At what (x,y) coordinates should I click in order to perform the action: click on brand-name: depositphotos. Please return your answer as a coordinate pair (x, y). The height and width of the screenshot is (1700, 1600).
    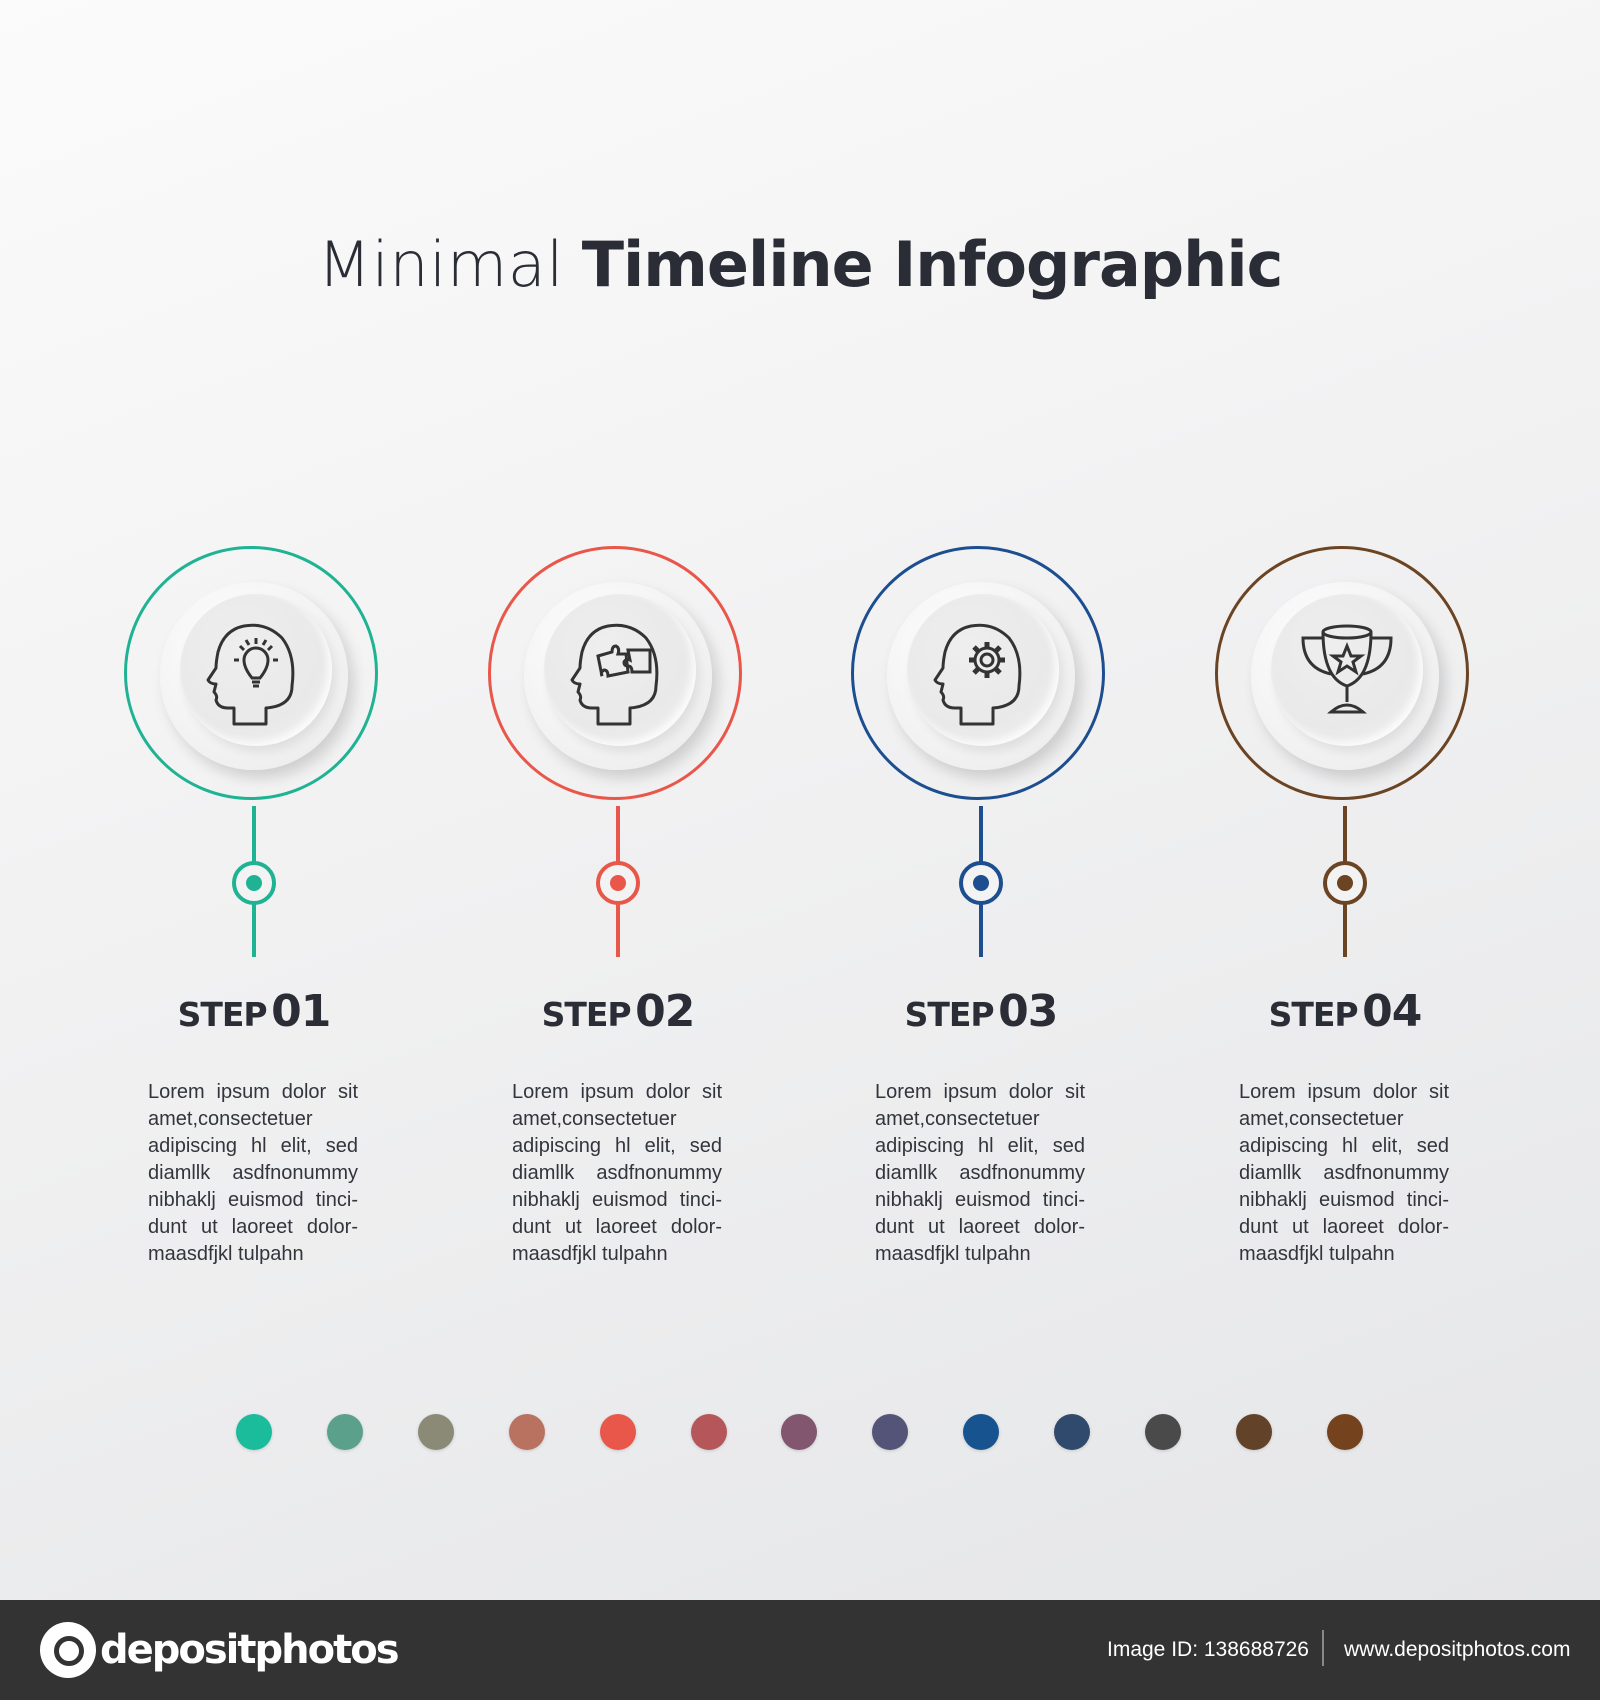
    Looking at the image, I should click on (250, 1650).